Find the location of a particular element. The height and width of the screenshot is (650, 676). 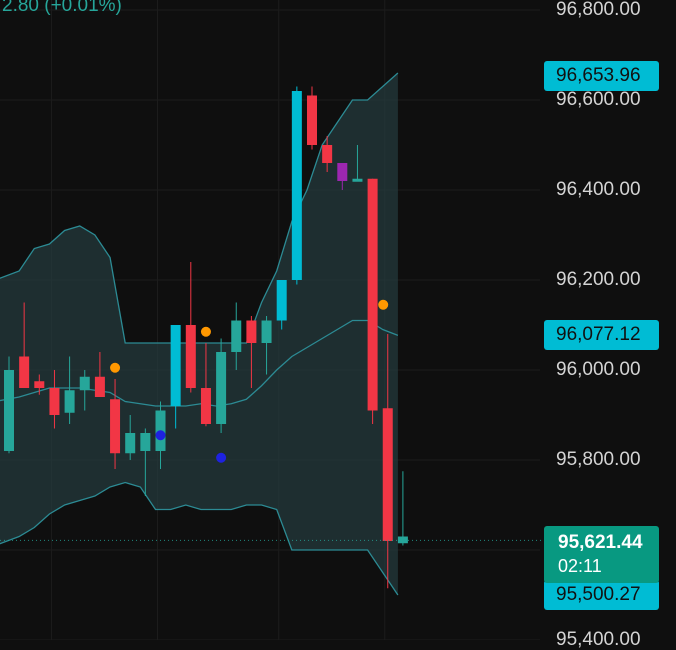

price-tag-label: 96,077.12 is located at coordinates (601, 335).